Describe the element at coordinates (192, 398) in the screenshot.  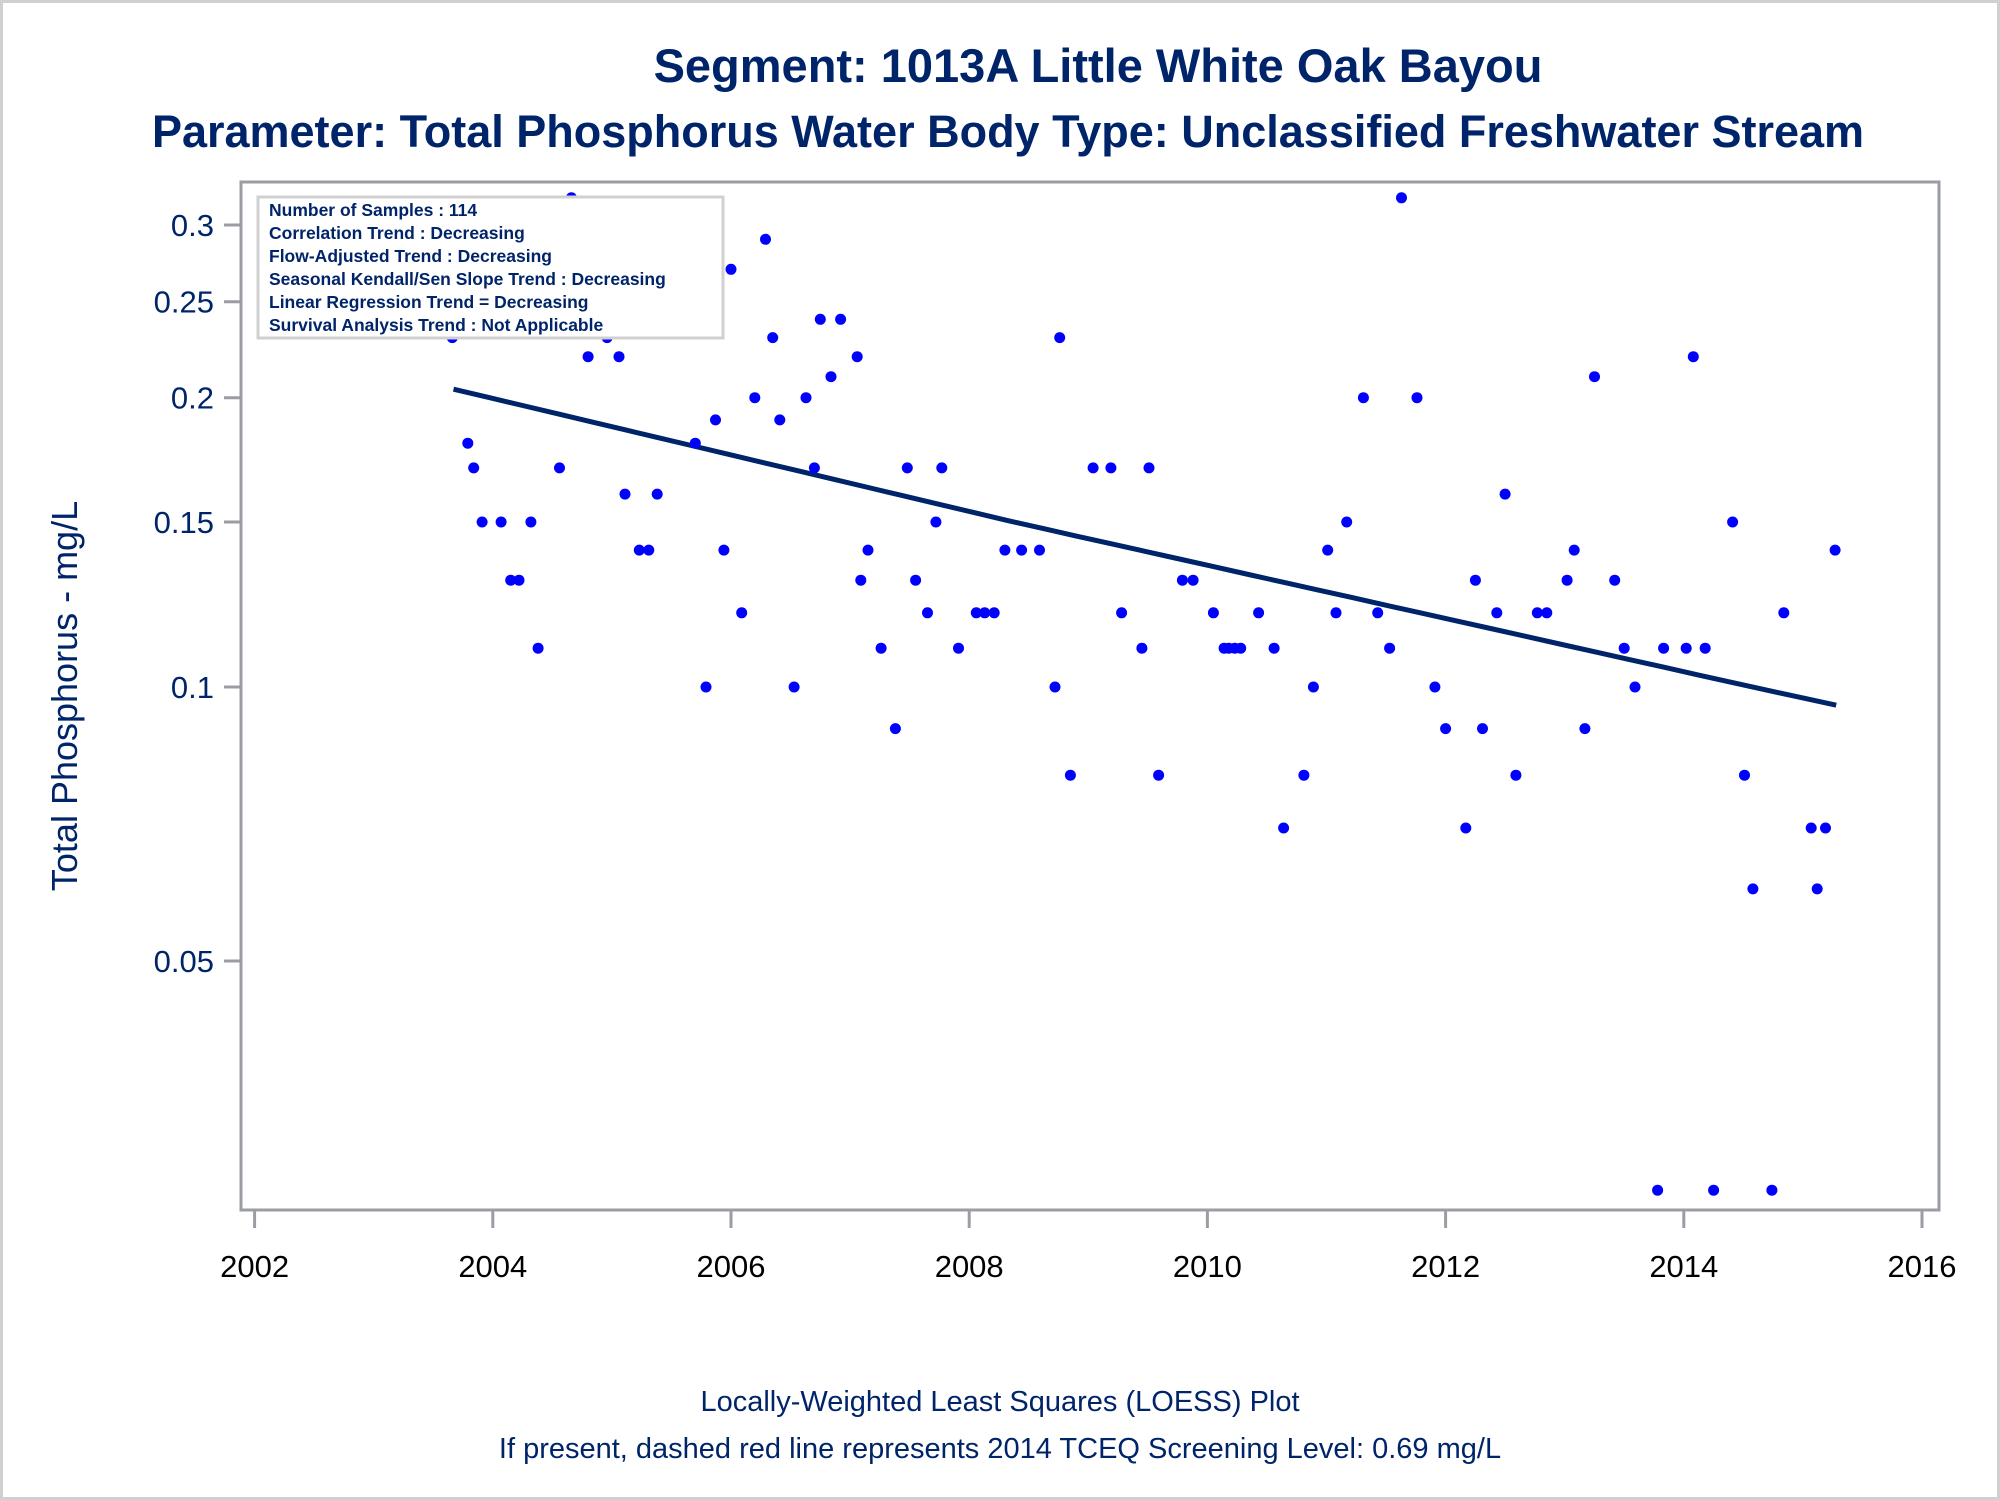
I see `y-tick-label: 0.2` at that location.